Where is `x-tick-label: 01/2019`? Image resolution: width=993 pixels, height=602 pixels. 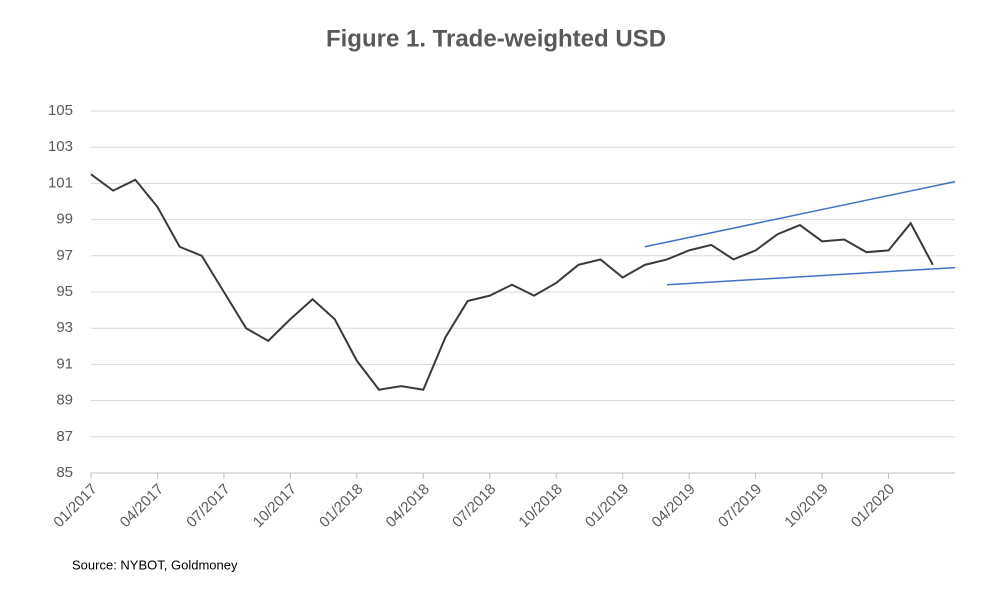 x-tick-label: 01/2019 is located at coordinates (607, 506).